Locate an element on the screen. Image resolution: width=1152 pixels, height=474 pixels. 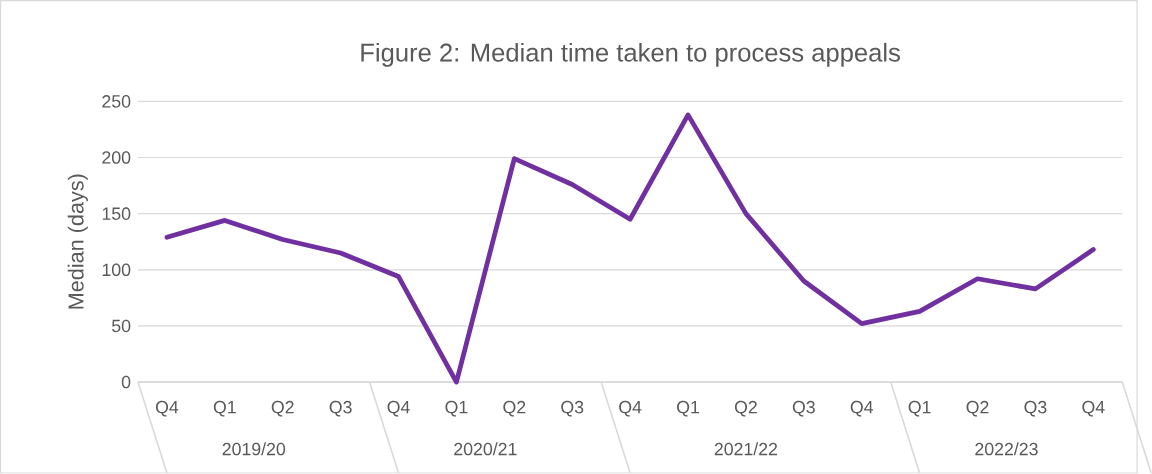
text: 2022/23 is located at coordinates (1006, 449).